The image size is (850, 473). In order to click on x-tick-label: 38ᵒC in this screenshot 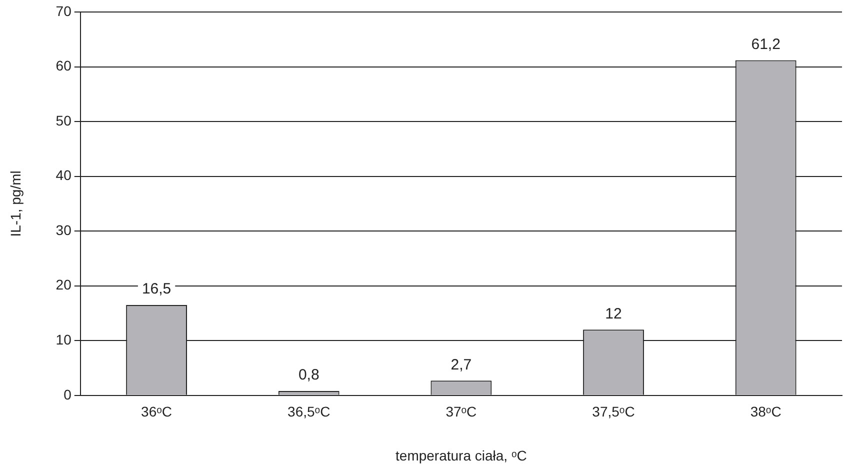, I will do `click(766, 412)`.